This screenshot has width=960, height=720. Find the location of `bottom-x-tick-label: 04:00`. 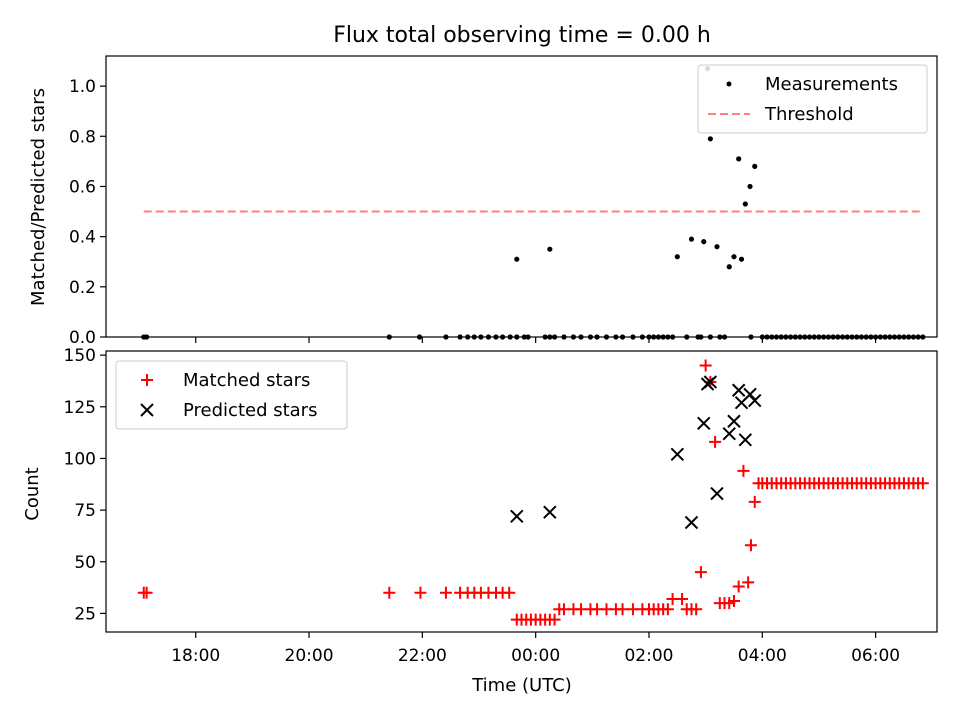

bottom-x-tick-label: 04:00 is located at coordinates (762, 656).